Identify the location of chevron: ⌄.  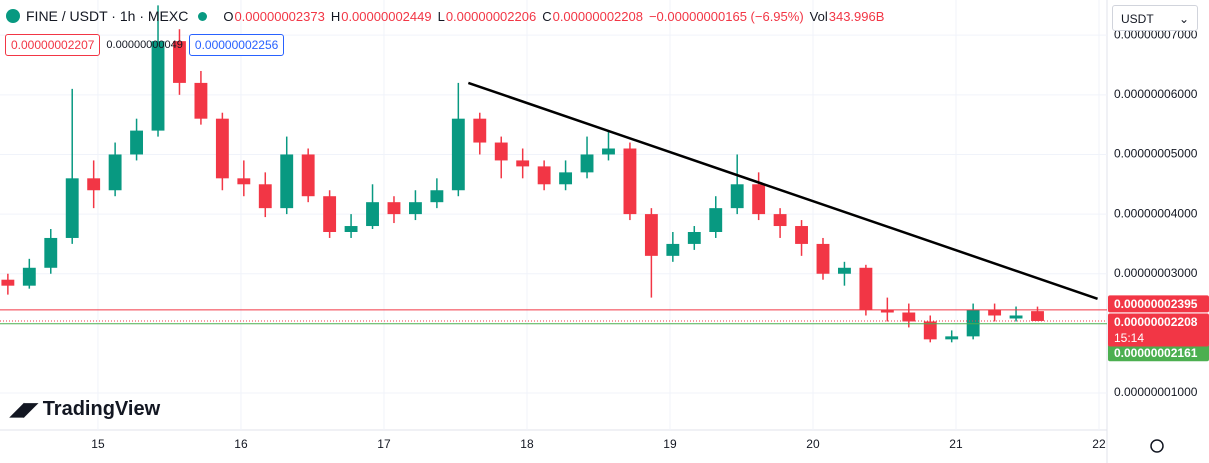
(1183, 19).